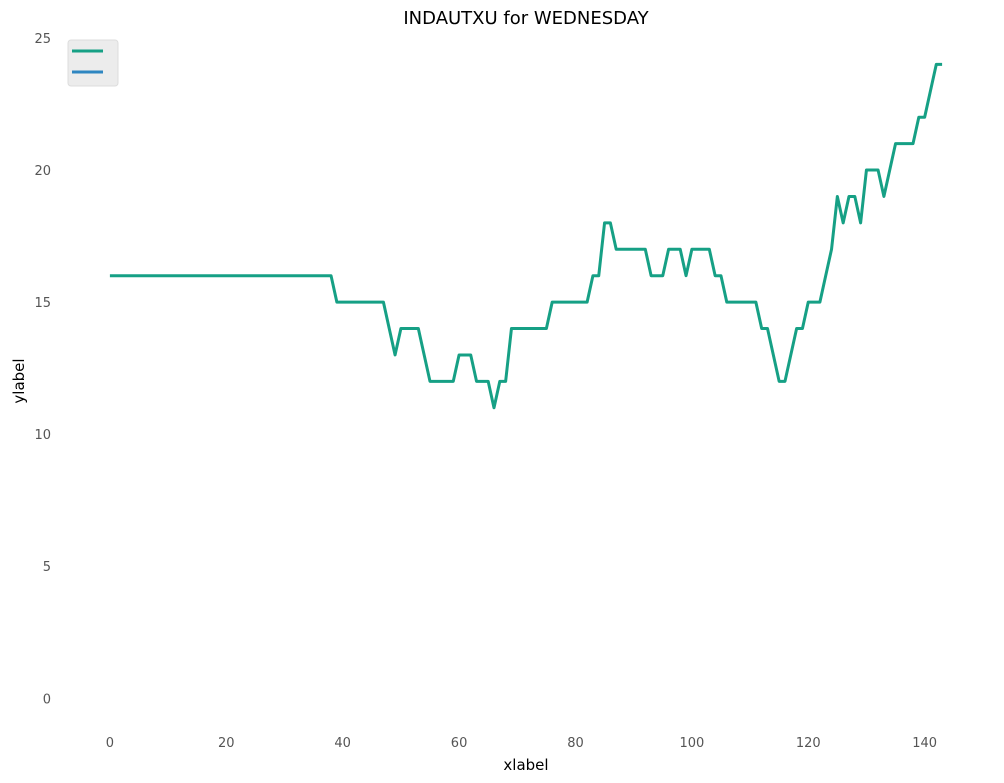 Image resolution: width=1004 pixels, height=783 pixels. Describe the element at coordinates (691, 743) in the screenshot. I see `x-tick-label: 100` at that location.